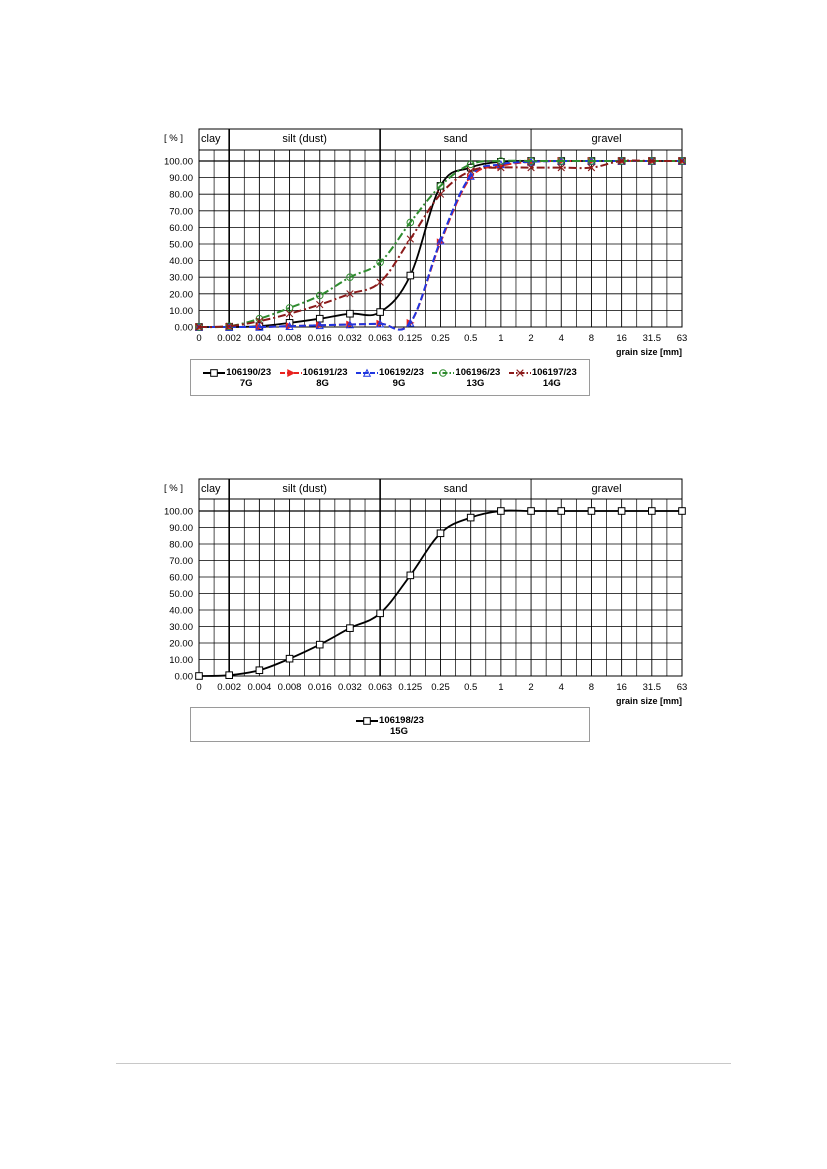  Describe the element at coordinates (390, 724) in the screenshot. I see `chart-2-legend: 106198/23 15G` at that location.